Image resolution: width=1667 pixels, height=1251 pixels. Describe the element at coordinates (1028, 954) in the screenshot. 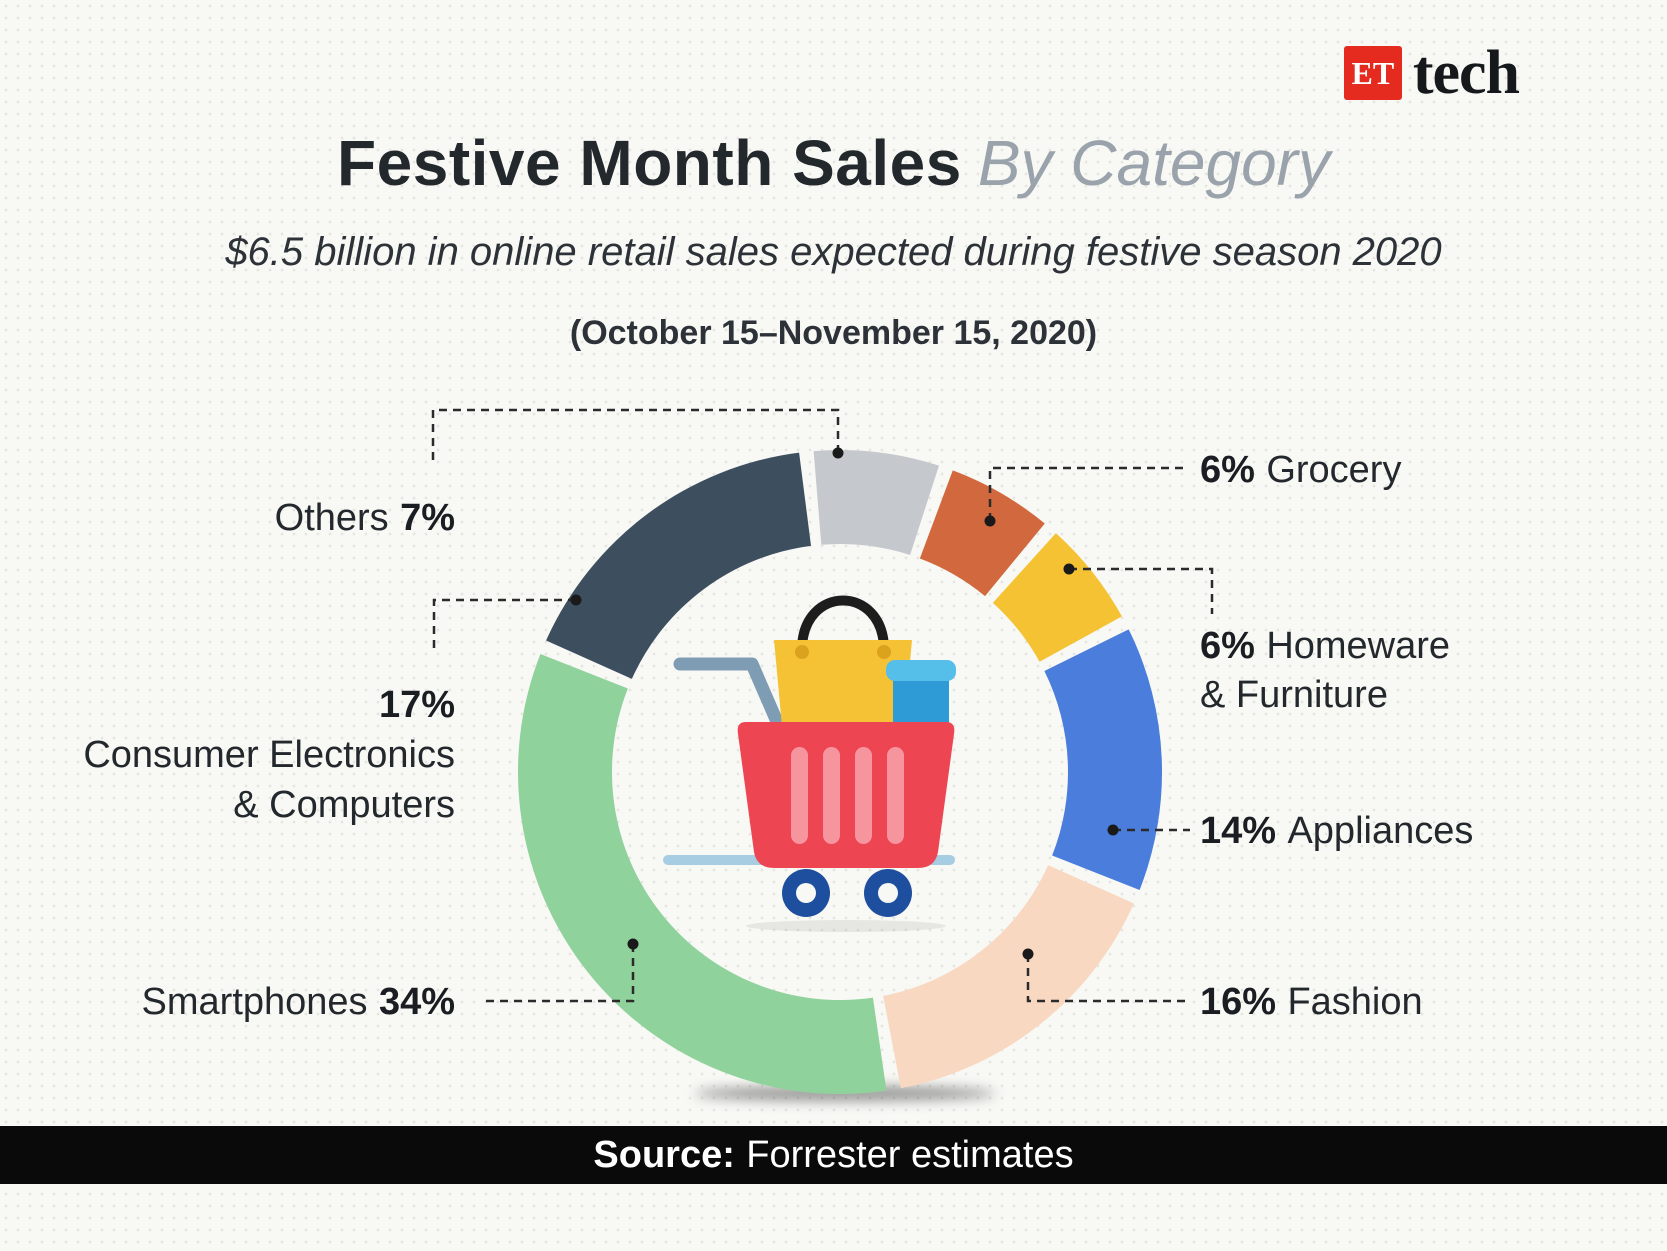

I see `leader-dot-fashion` at that location.